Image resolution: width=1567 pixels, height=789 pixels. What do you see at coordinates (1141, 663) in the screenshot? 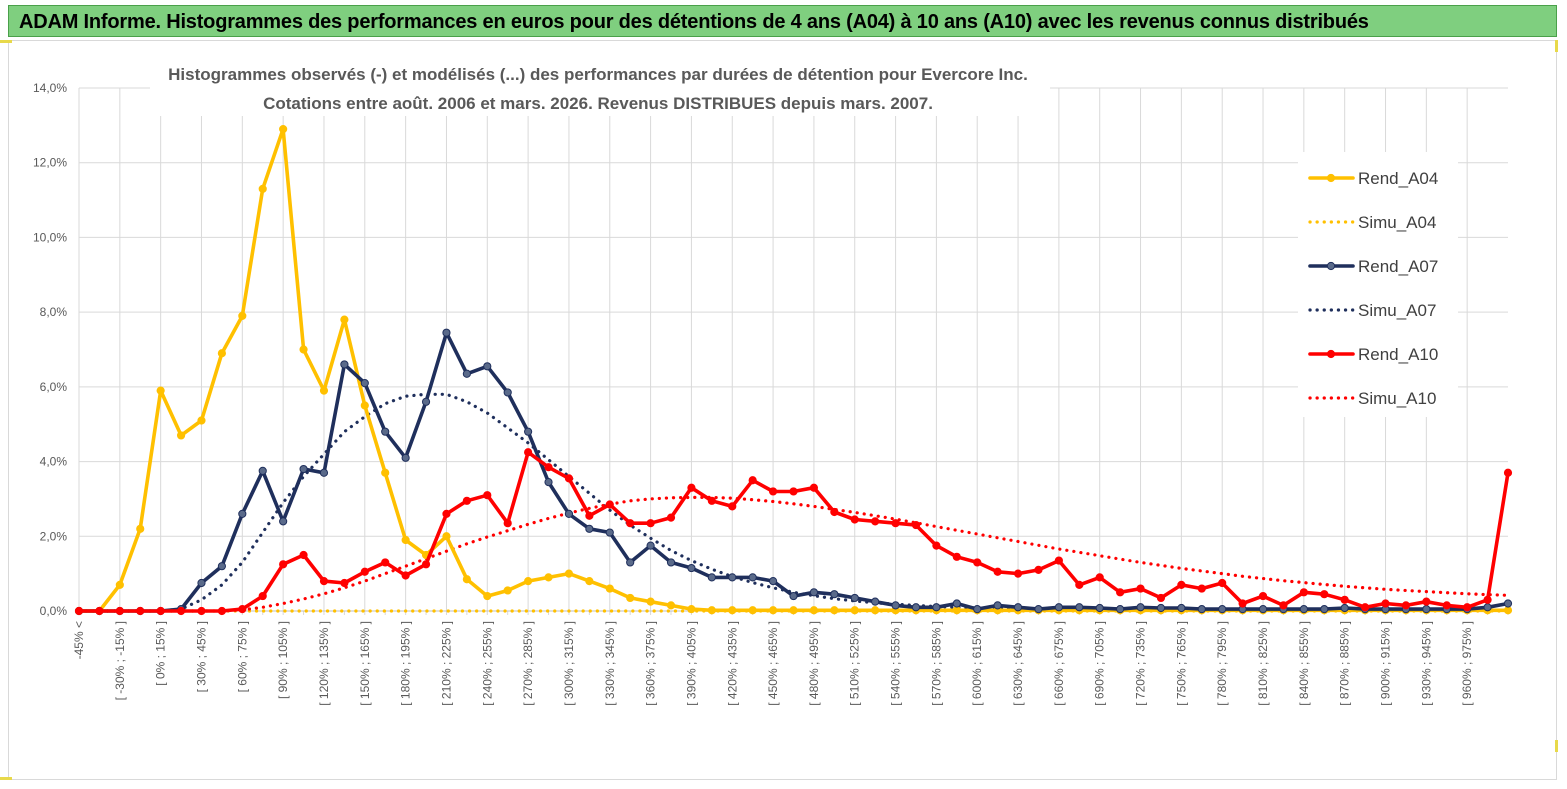
I see `x-tick-label: [ 720% ; 735% ]` at bounding box center [1141, 663].